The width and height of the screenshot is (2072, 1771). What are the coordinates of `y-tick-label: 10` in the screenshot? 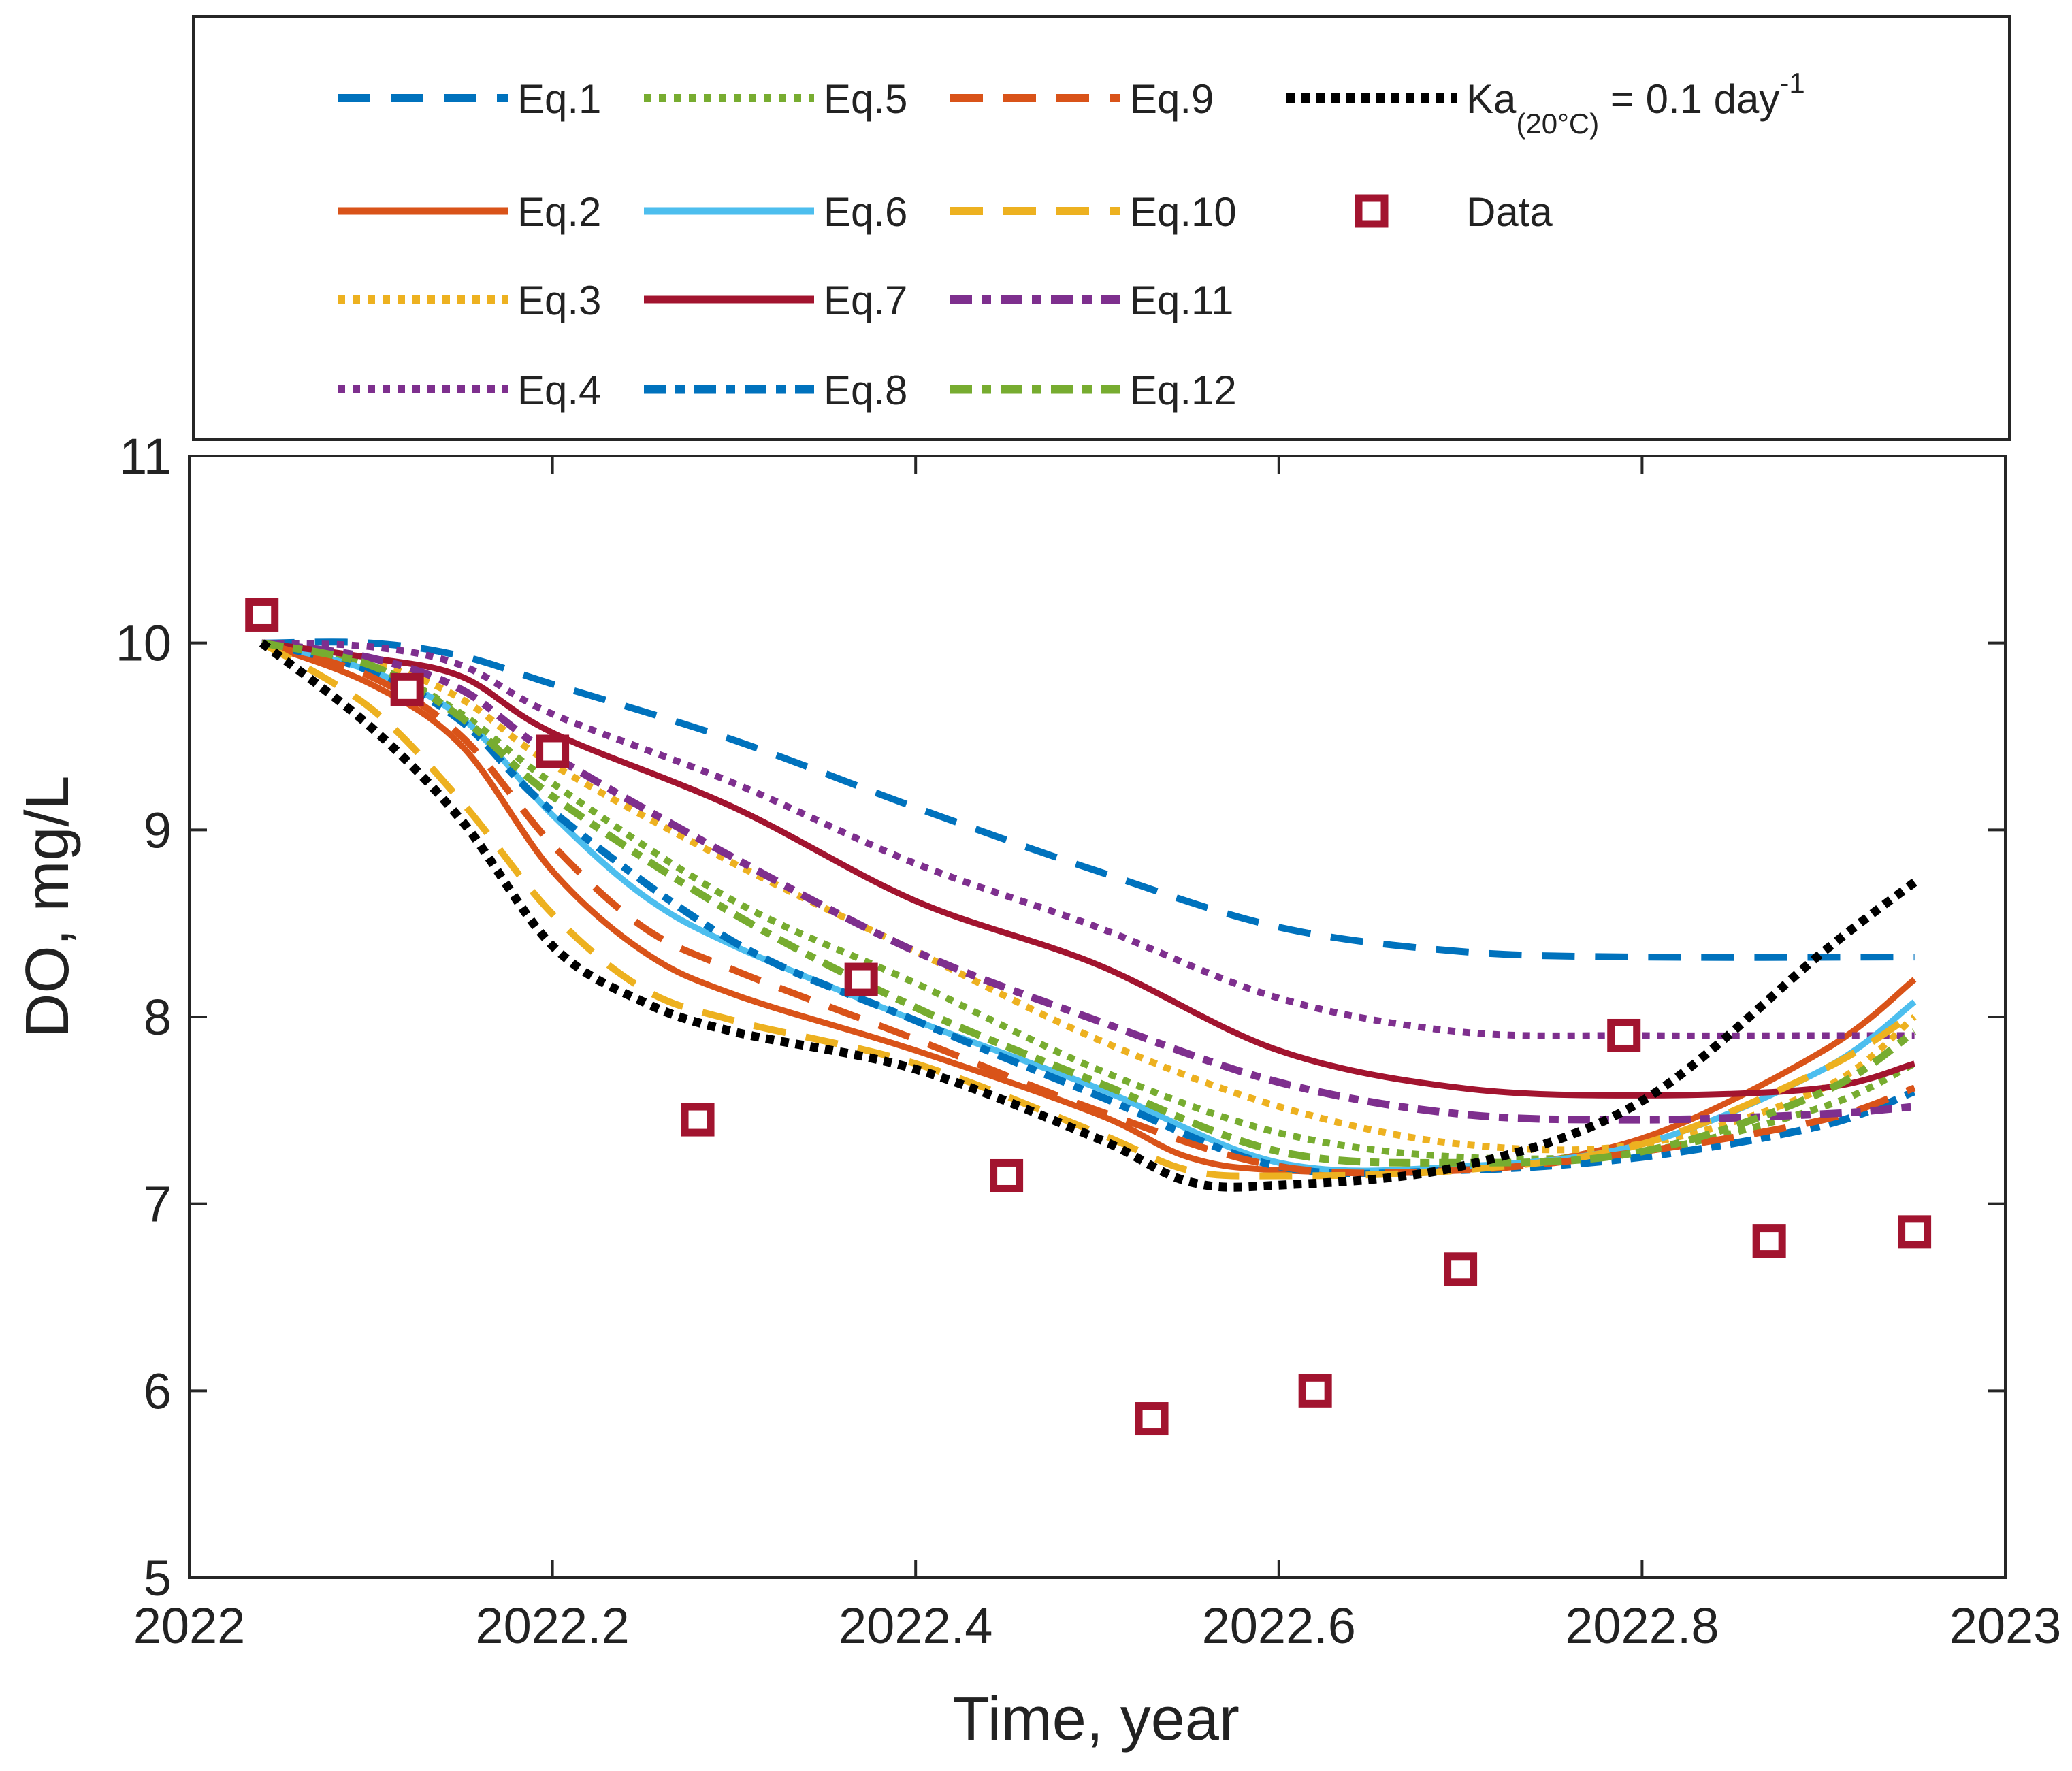 It's located at (144, 643).